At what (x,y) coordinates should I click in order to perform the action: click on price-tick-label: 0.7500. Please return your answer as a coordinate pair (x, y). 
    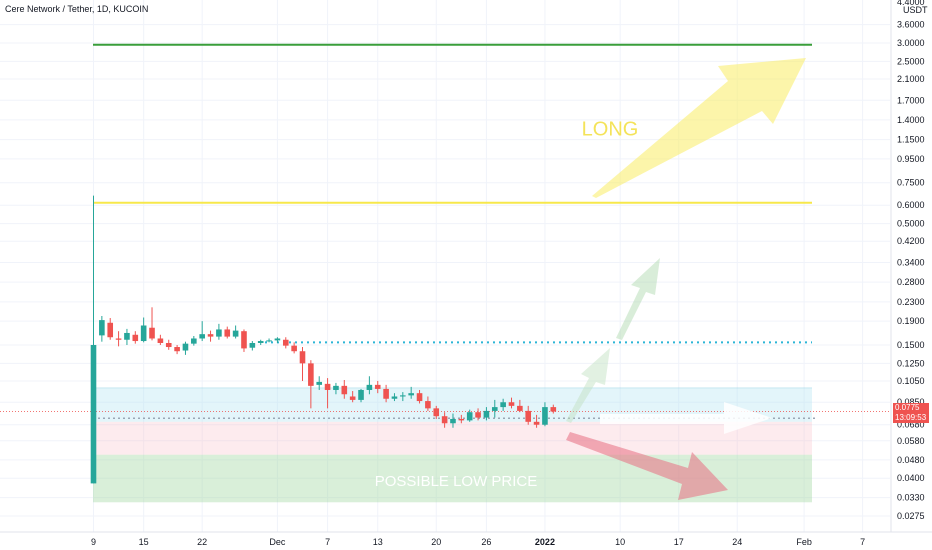
    Looking at the image, I should click on (911, 183).